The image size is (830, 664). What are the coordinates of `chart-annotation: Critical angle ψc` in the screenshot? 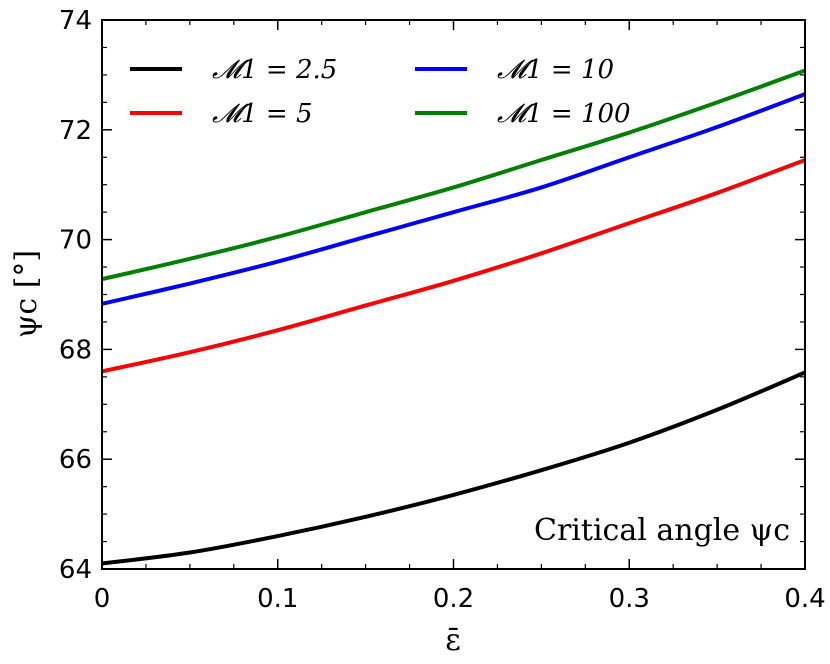 It's located at (662, 530).